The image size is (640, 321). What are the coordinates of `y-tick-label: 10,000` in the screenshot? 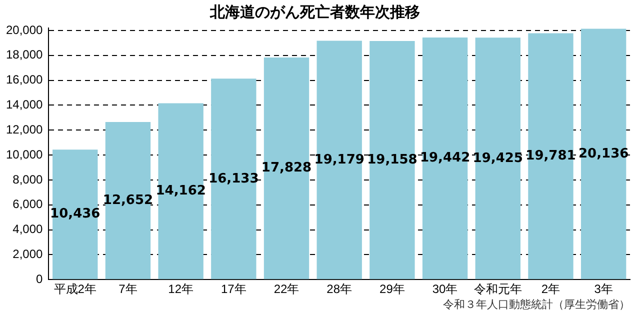 It's located at (25, 154).